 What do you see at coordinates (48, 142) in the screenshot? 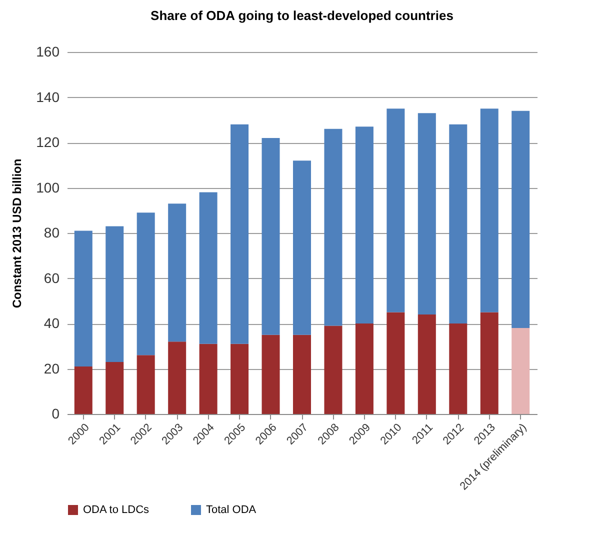
I see `y-tick-label: 120` at bounding box center [48, 142].